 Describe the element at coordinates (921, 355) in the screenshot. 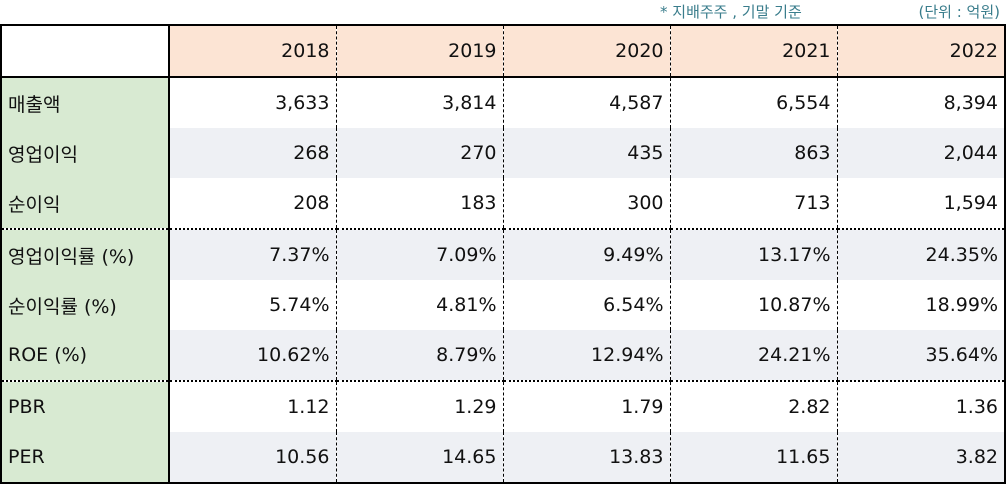

I see `value-cell: 35.64%` at that location.